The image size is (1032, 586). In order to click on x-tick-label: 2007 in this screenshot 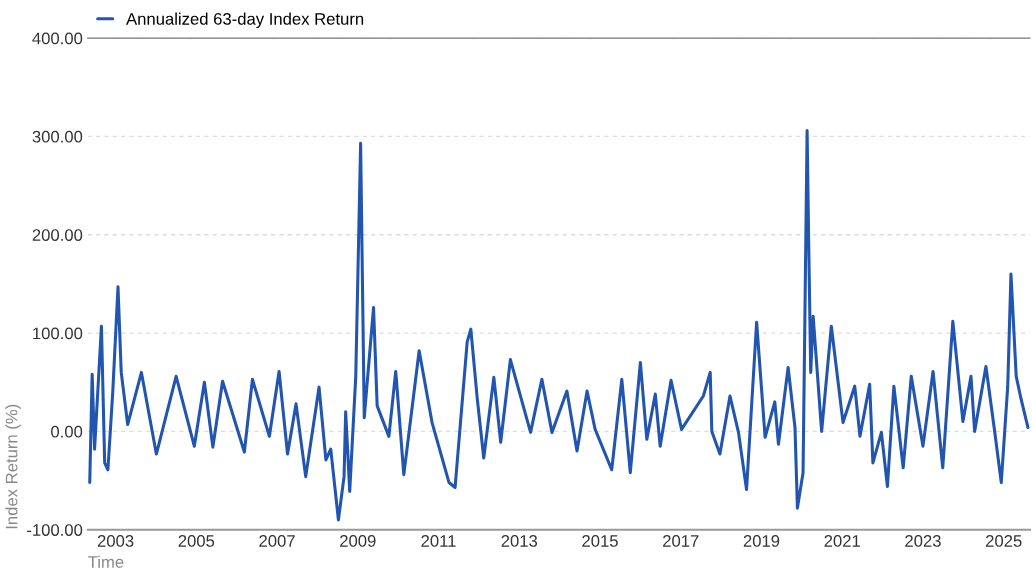, I will do `click(277, 541)`.